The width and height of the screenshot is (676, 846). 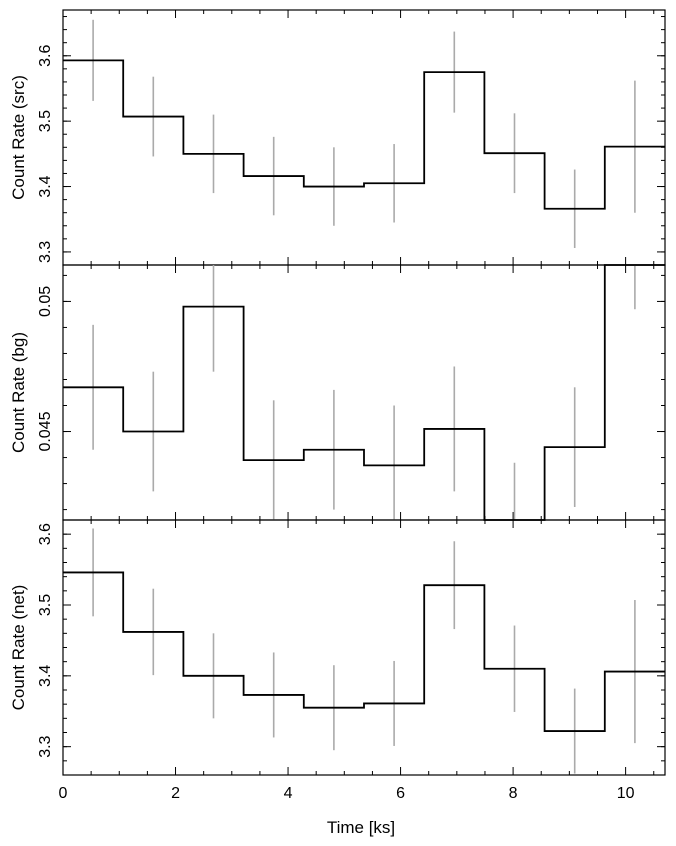 What do you see at coordinates (400, 793) in the screenshot?
I see `net-x-tick-label: 6` at bounding box center [400, 793].